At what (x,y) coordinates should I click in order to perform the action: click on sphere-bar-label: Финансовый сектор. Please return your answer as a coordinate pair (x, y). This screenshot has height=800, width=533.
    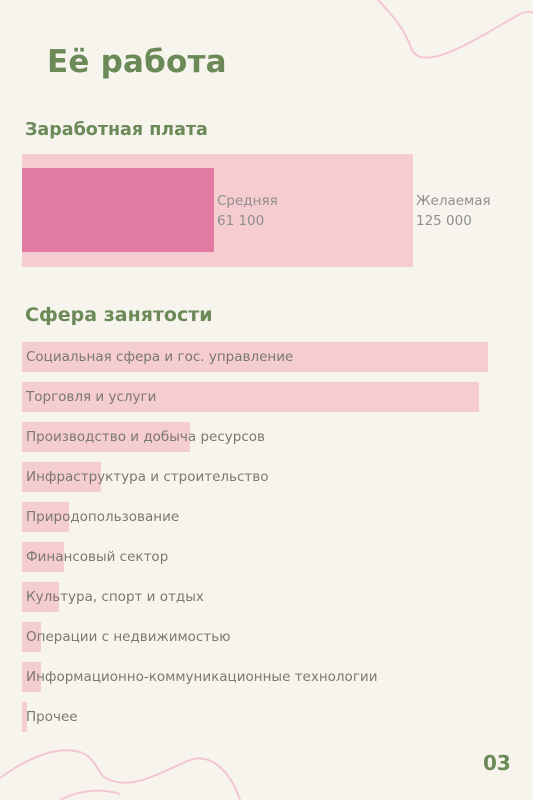
    Looking at the image, I should click on (97, 557).